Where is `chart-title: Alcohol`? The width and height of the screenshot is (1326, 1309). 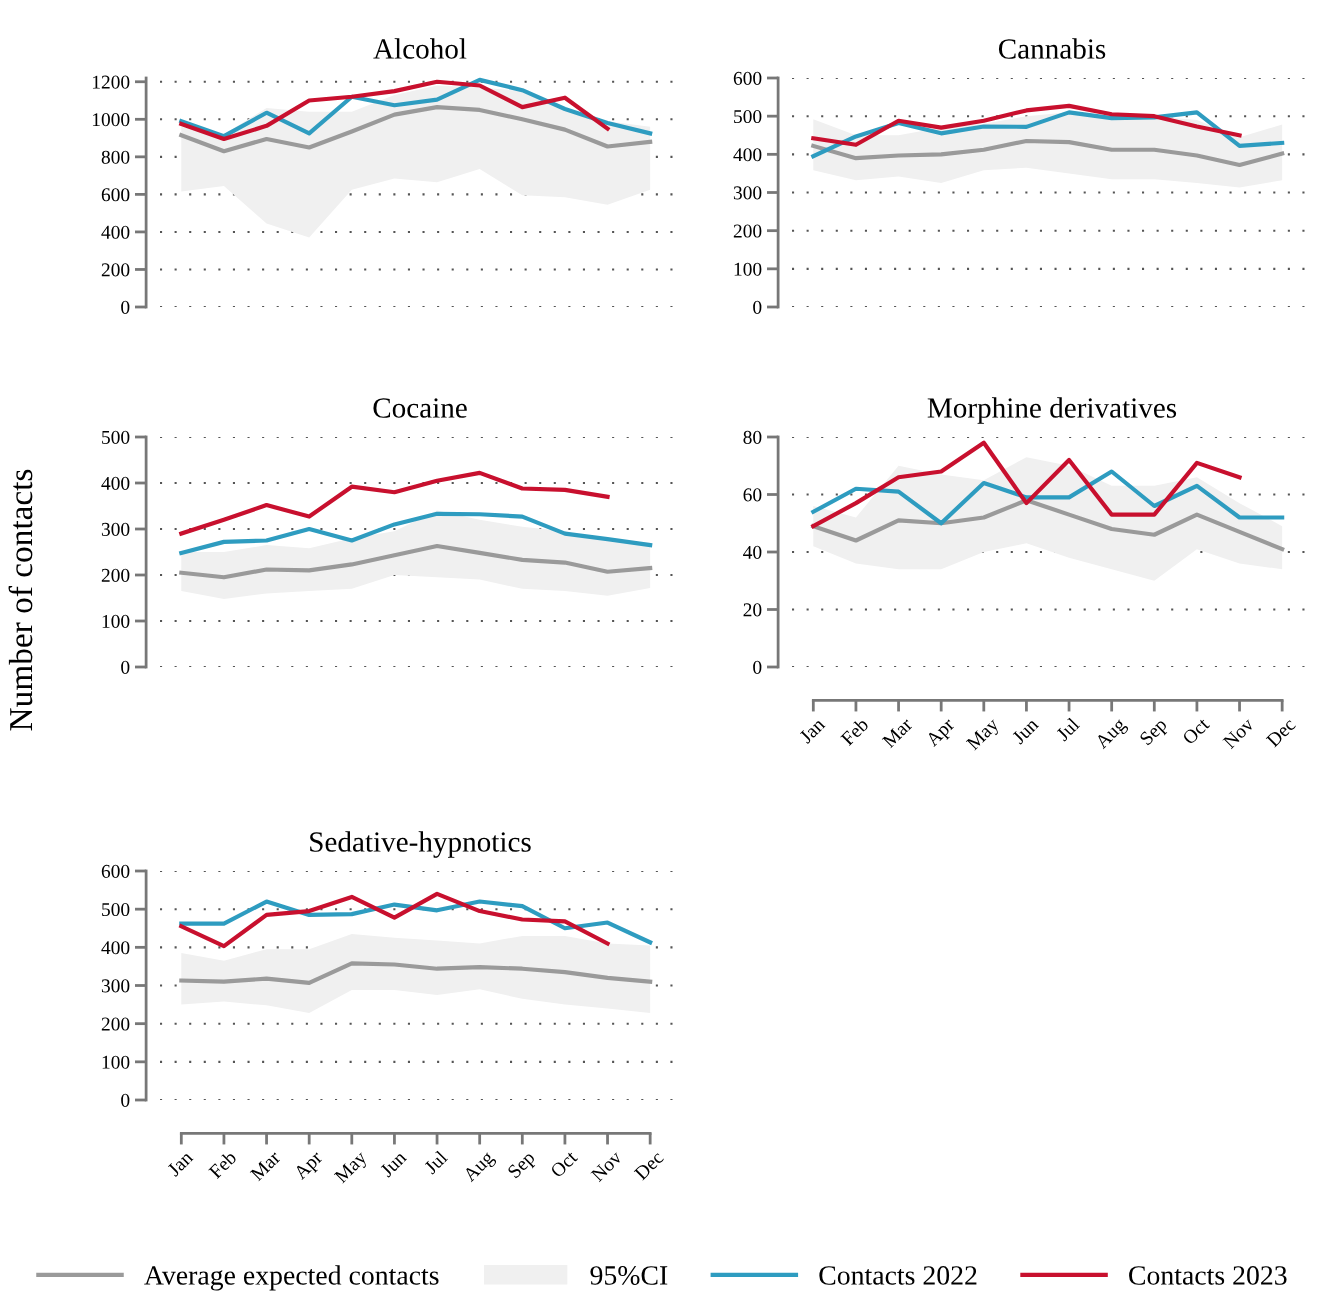 chart-title: Alcohol is located at coordinates (420, 48).